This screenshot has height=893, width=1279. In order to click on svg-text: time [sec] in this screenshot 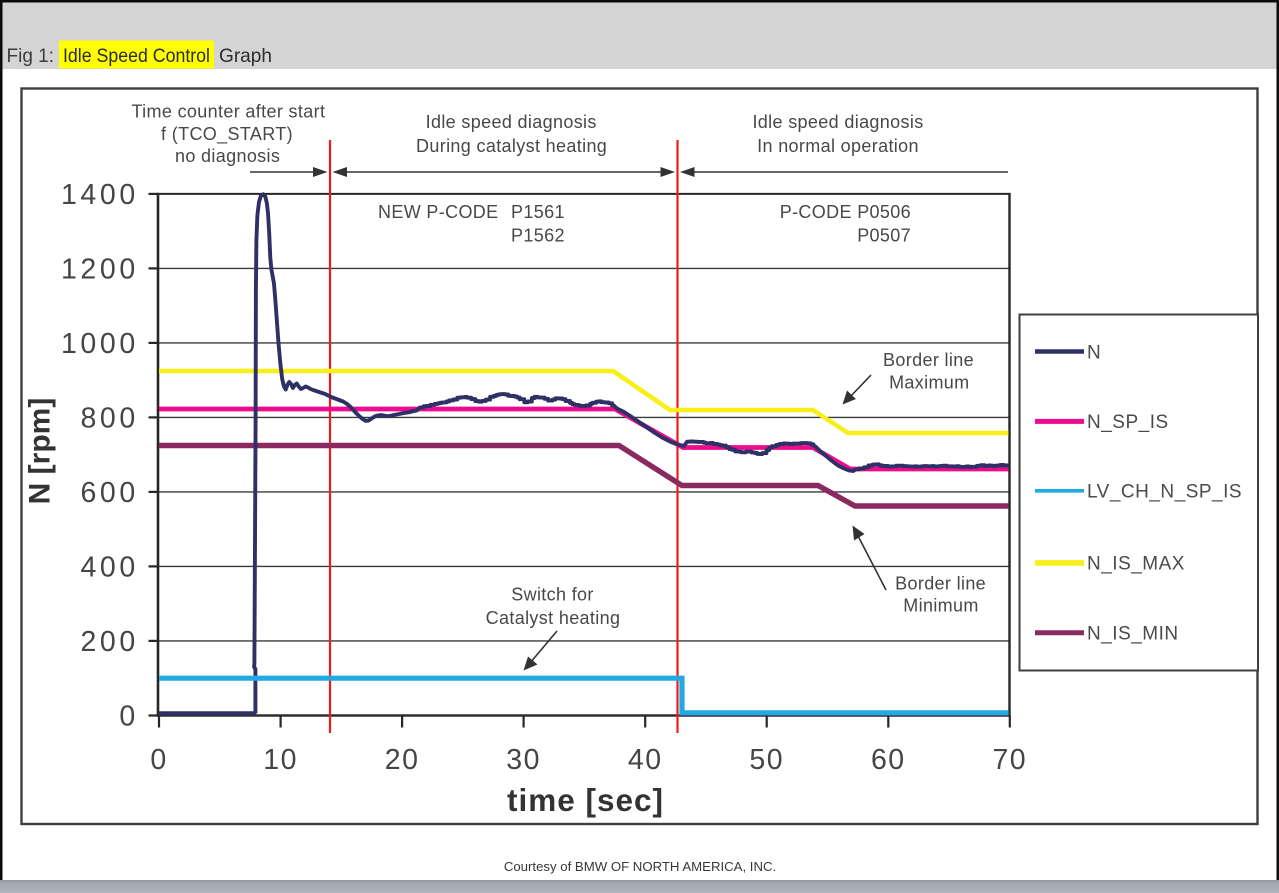, I will do `click(585, 800)`.